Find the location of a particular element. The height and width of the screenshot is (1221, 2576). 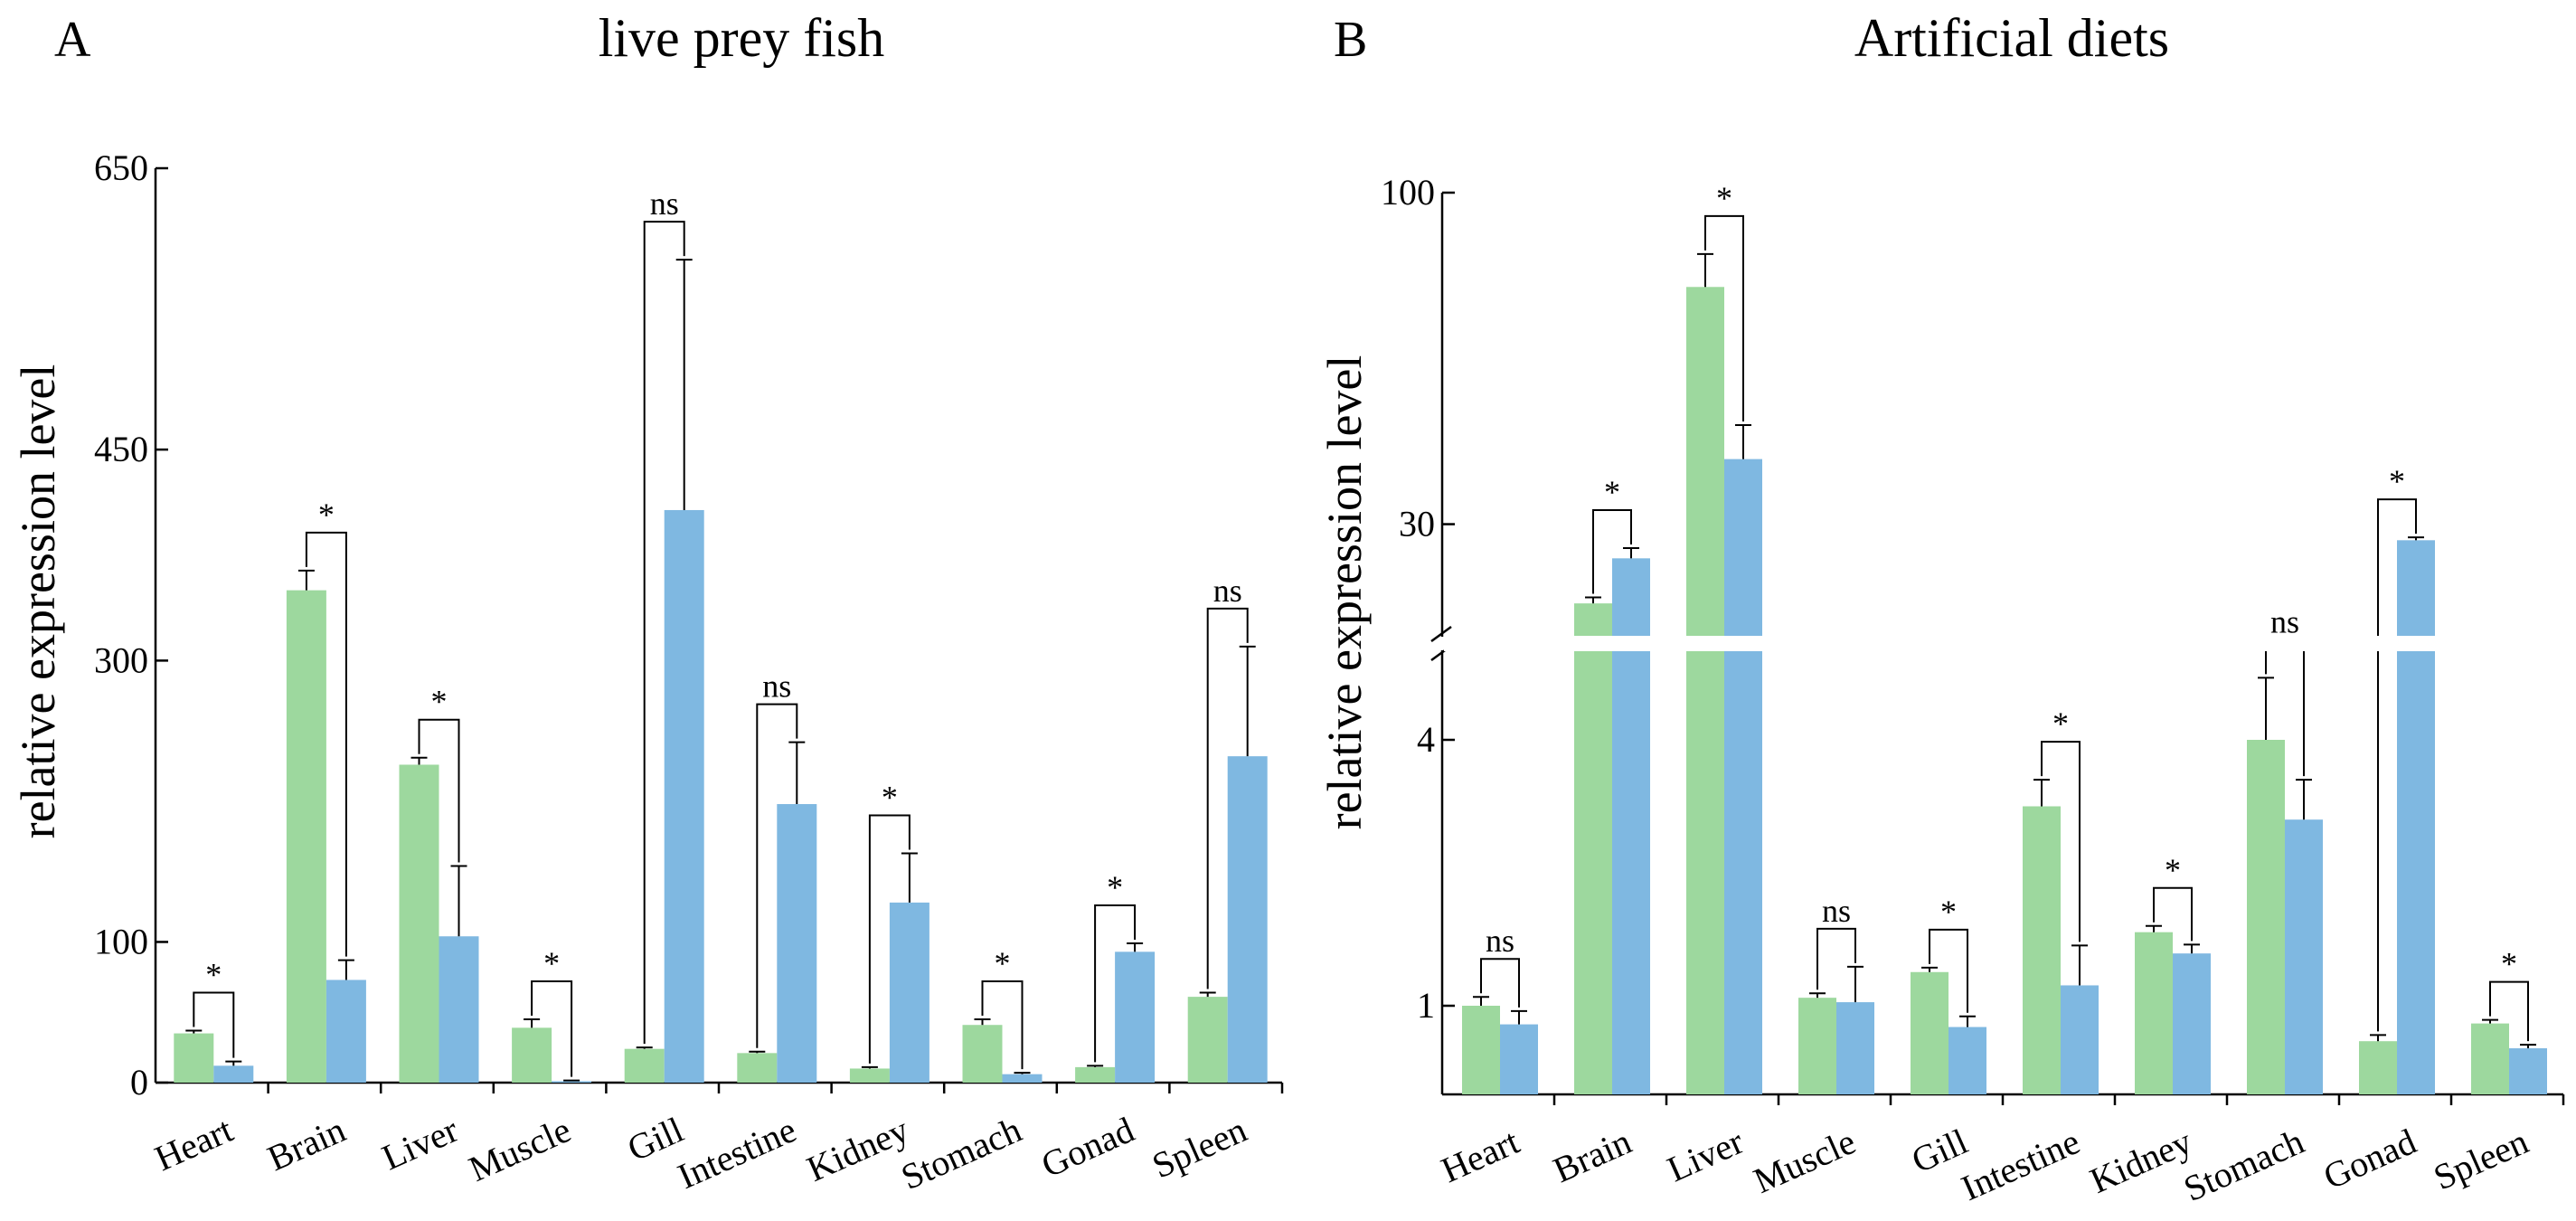

panel-b-y-tick-label: 30 is located at coordinates (1417, 524).